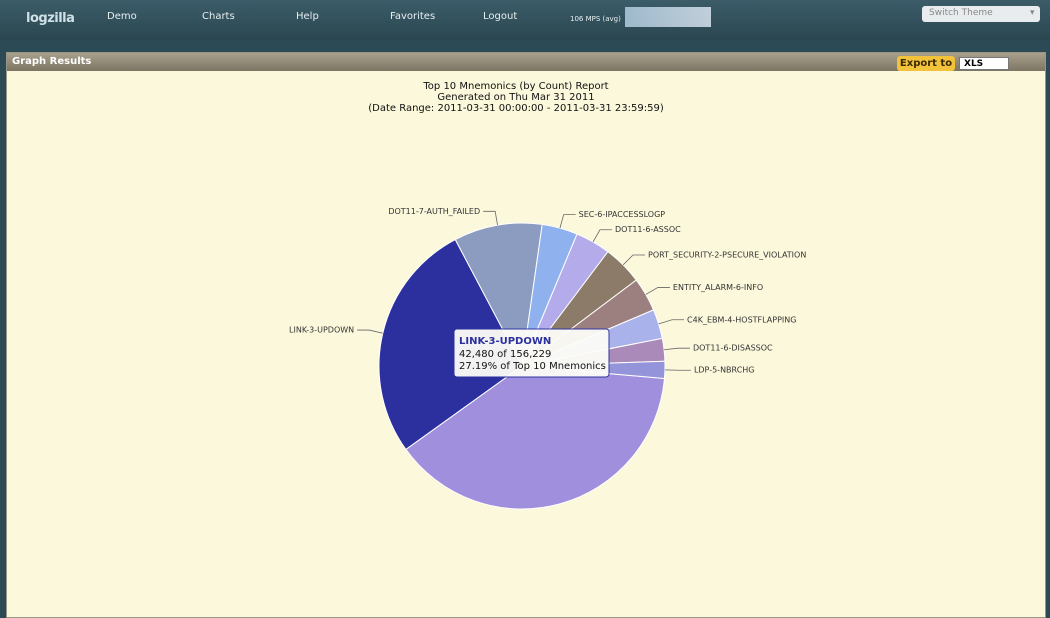 Image resolution: width=1050 pixels, height=618 pixels. Describe the element at coordinates (526, 62) in the screenshot. I see `panel-header: Graph Results Export to XLS` at that location.